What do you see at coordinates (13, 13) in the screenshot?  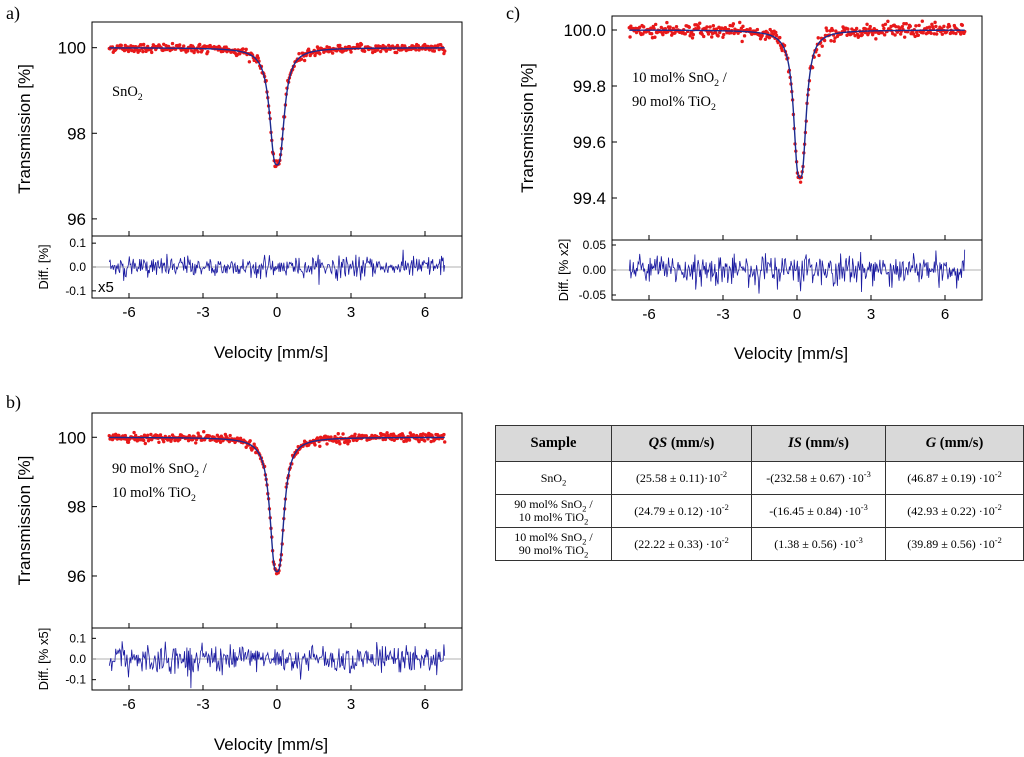 I see `panel-letter-a: a)` at bounding box center [13, 13].